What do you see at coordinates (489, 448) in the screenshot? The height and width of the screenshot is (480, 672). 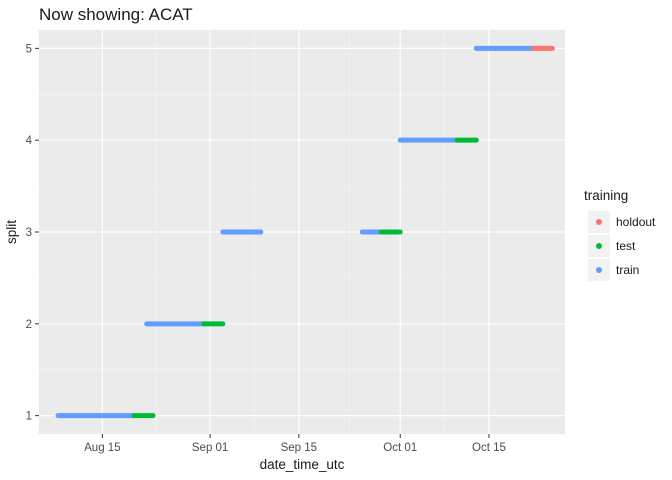 I see `x-tick-label: Oct 15` at bounding box center [489, 448].